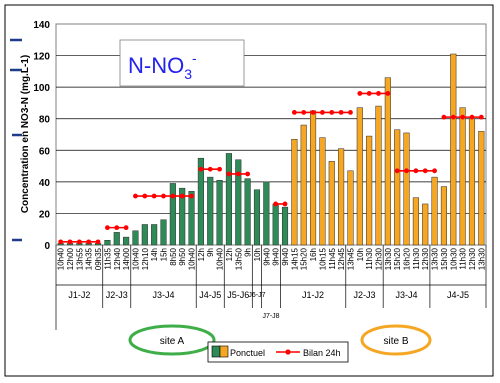 The height and width of the screenshot is (383, 500). Describe the element at coordinates (182, 256) in the screenshot. I see `x-tick-label: 9h50` at that location.